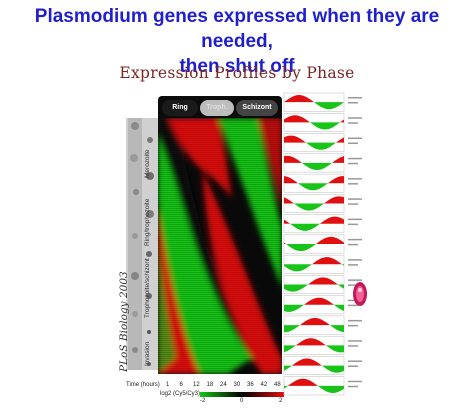 The image size is (474, 415). What do you see at coordinates (217, 108) in the screenshot?
I see `phase-trophozoite-label: Troph.` at bounding box center [217, 108].